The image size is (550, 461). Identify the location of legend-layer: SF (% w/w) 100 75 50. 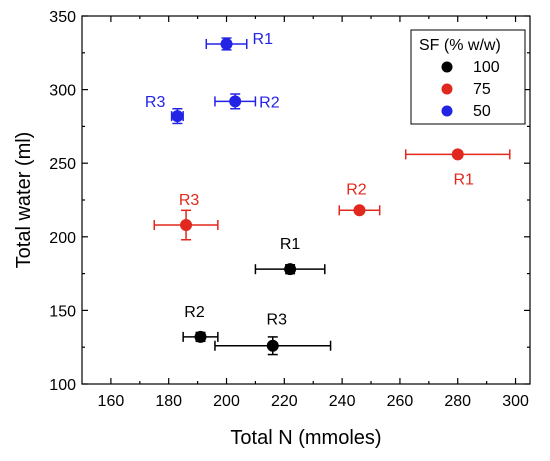
(468, 77).